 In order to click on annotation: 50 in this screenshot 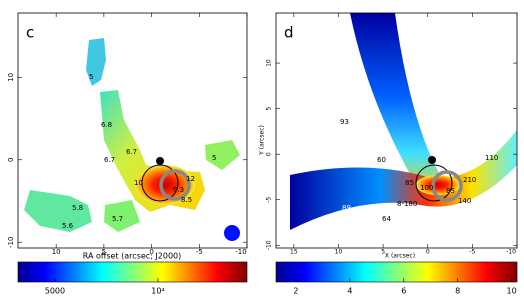, I will do `click(336, 226)`.